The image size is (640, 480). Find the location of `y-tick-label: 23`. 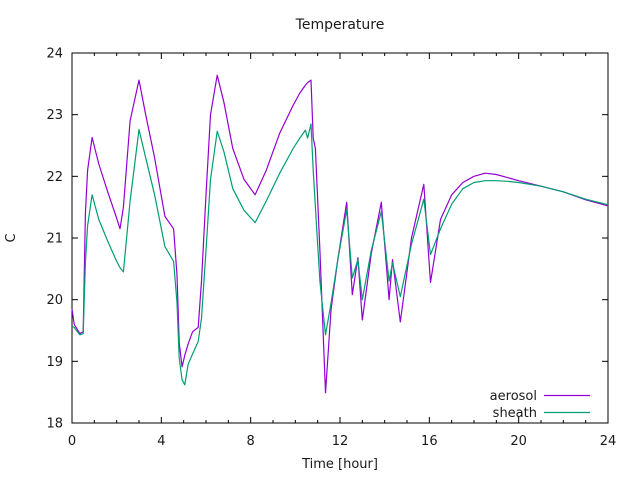

y-tick-label: 23 is located at coordinates (54, 115).